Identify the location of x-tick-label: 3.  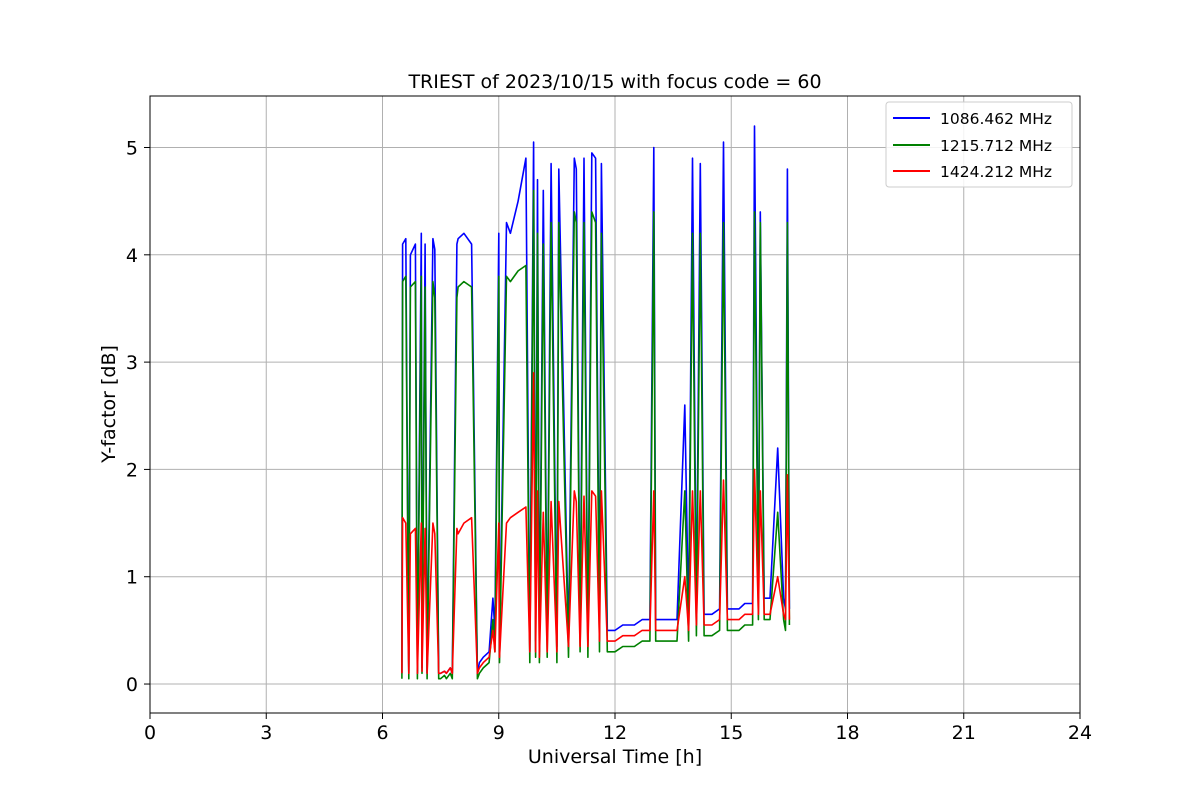
(266, 733).